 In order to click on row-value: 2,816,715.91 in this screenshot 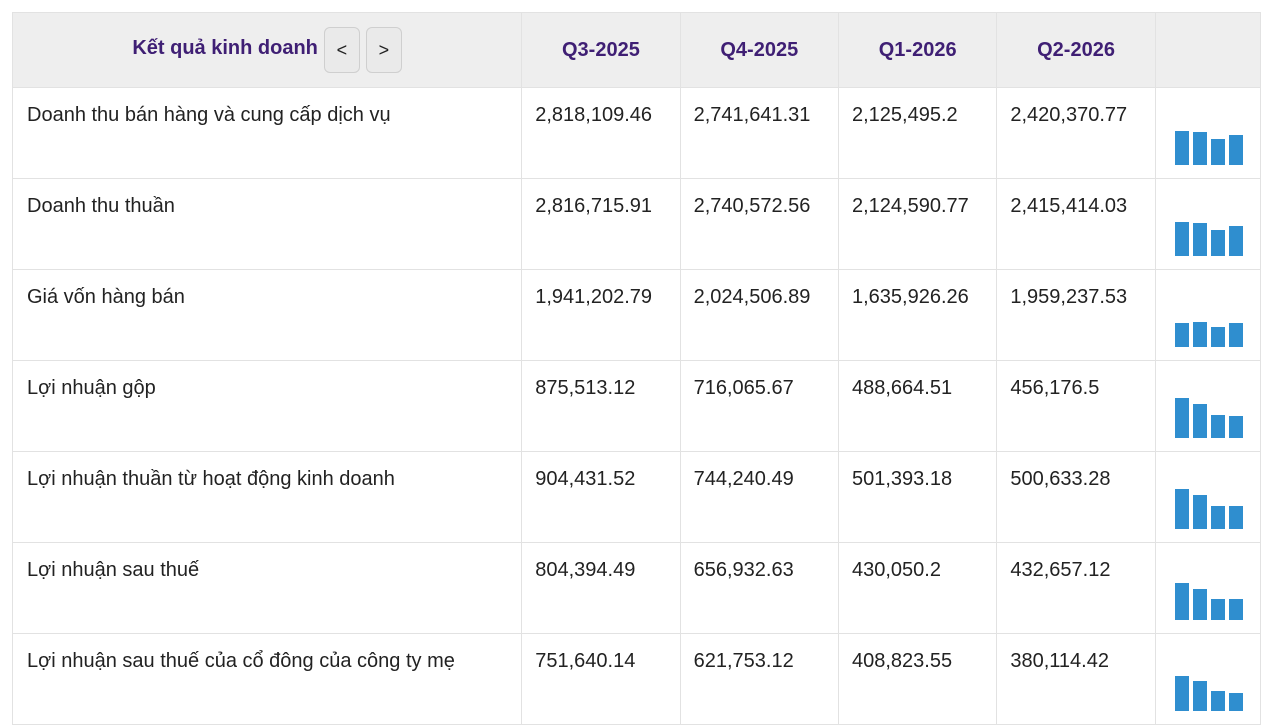, I will do `click(601, 224)`.